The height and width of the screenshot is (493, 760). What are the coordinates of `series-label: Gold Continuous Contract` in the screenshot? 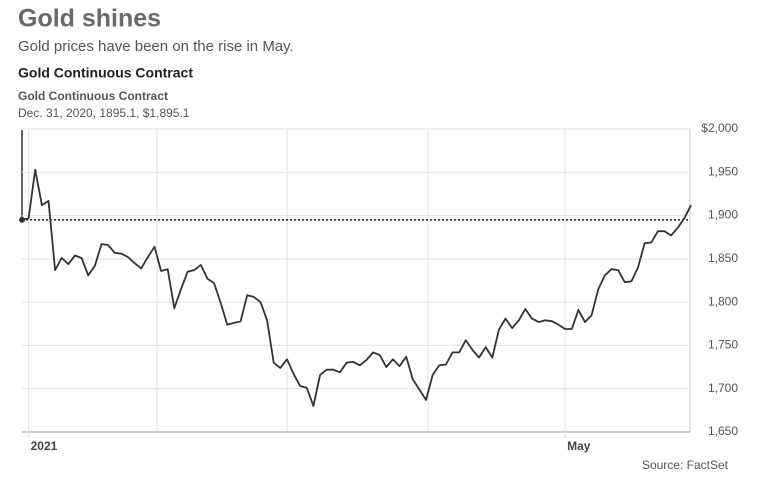 It's located at (93, 96).